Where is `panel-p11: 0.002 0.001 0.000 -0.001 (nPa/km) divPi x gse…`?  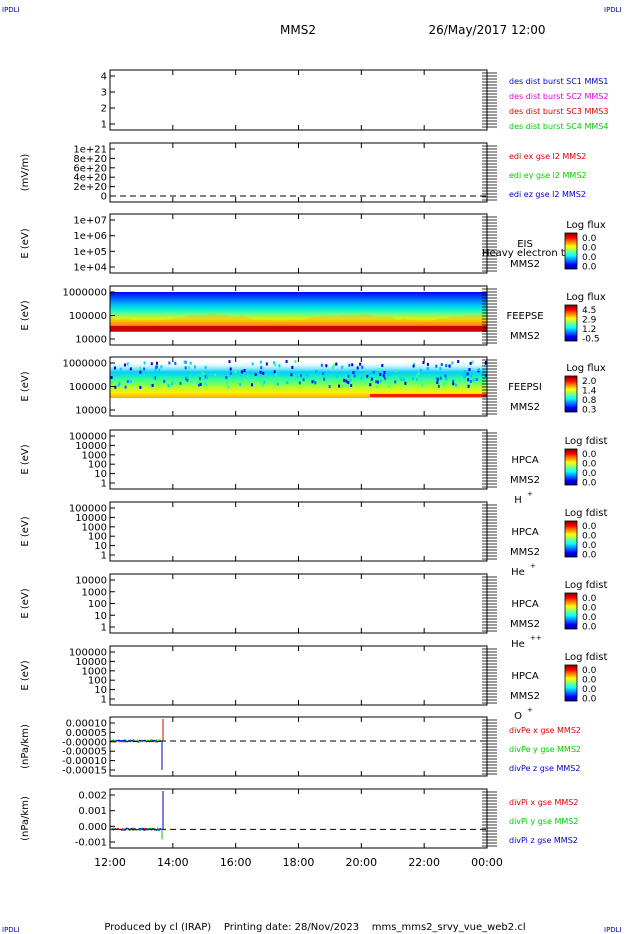
panel-p11: 0.002 0.001 0.000 -0.001 (nPa/km) divPi x gse… is located at coordinates (299, 818).